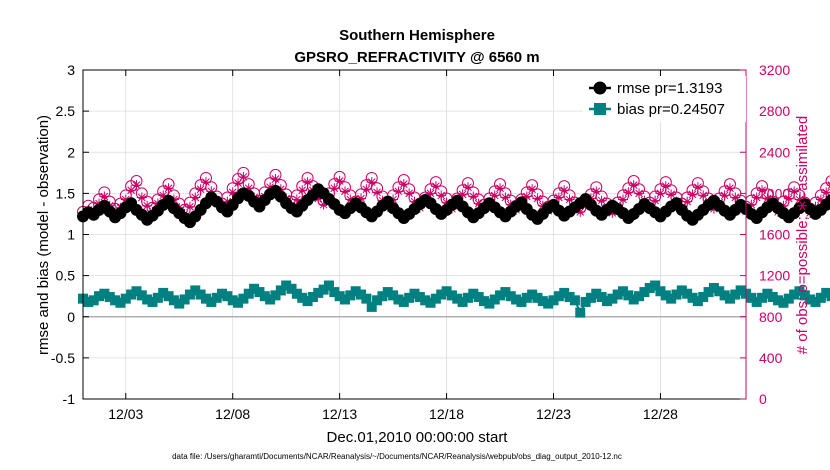  I want to click on legend-box, so click(664, 99).